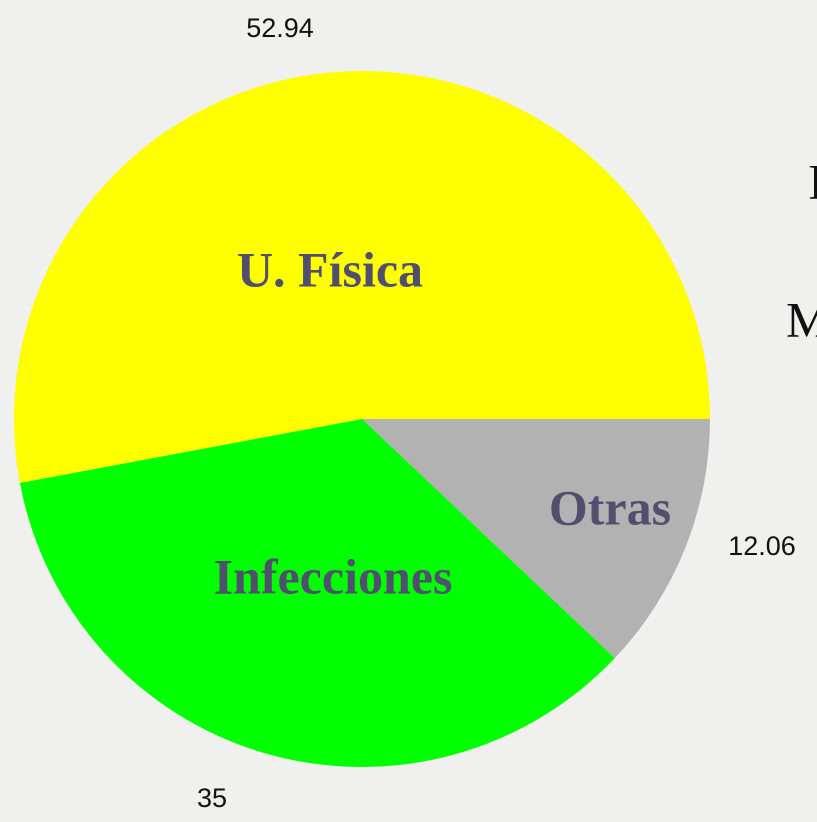 The height and width of the screenshot is (822, 817). I want to click on value-label: 12.06, so click(762, 546).